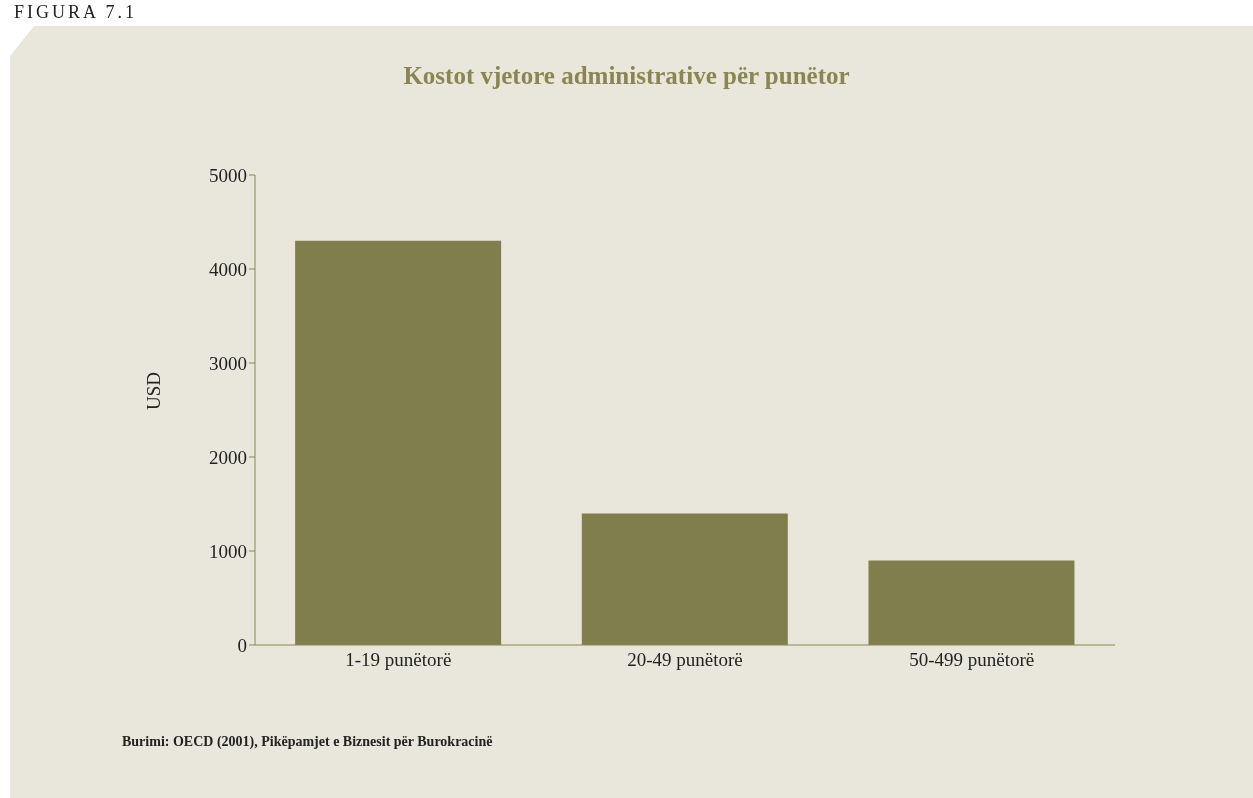 This screenshot has width=1253, height=798. I want to click on x-tick-label: 20-49 punëtorë, so click(685, 660).